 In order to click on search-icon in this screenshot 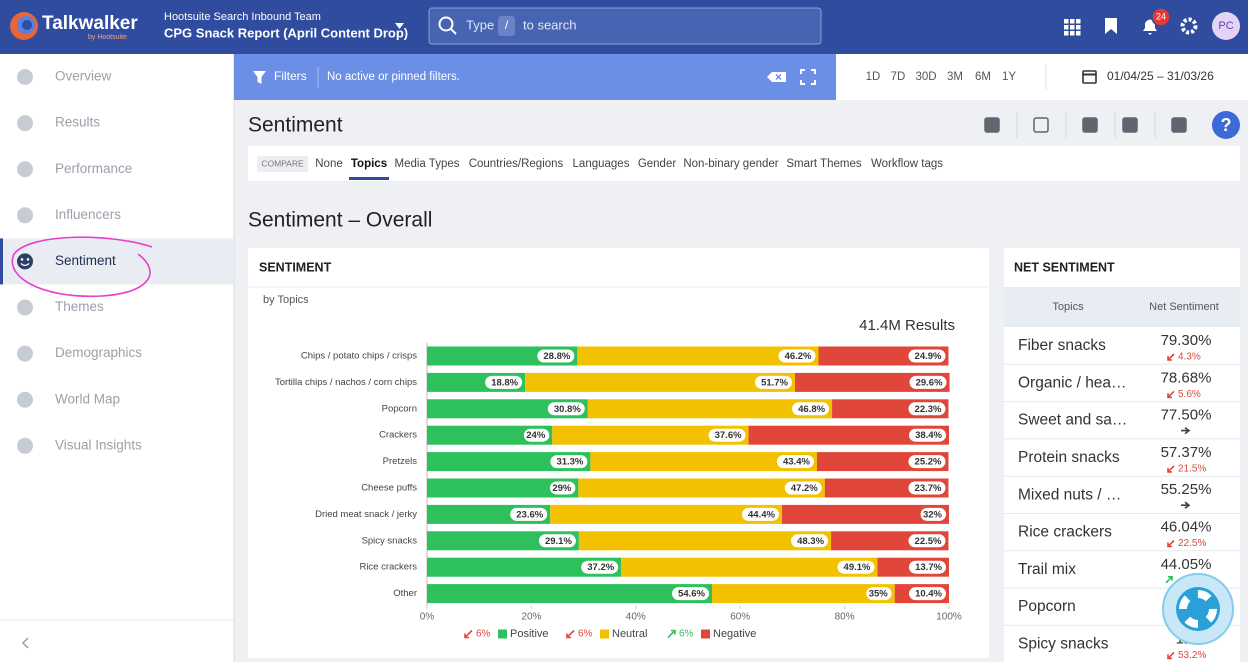, I will do `click(446, 24)`.